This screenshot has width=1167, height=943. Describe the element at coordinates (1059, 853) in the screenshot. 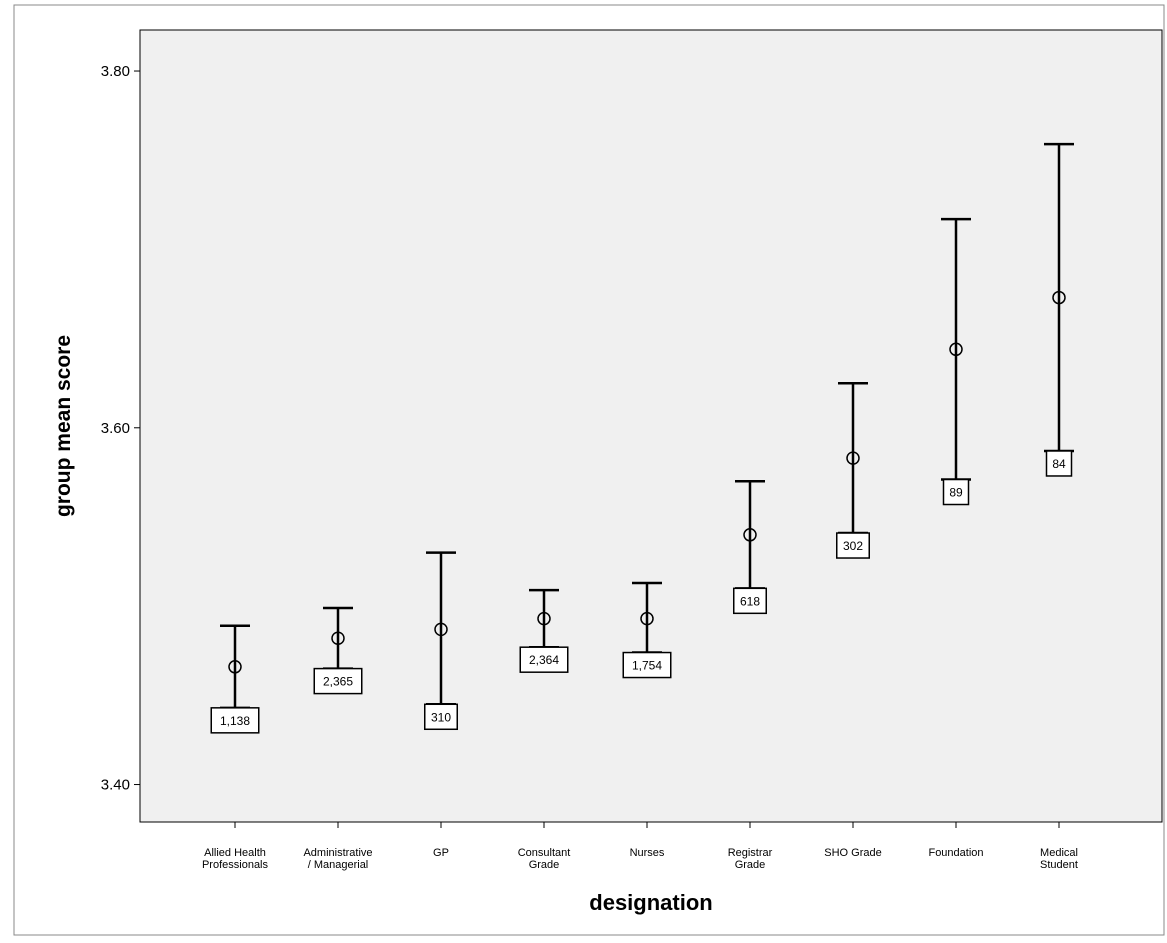

I see `x-tick-label-line: Medical` at that location.